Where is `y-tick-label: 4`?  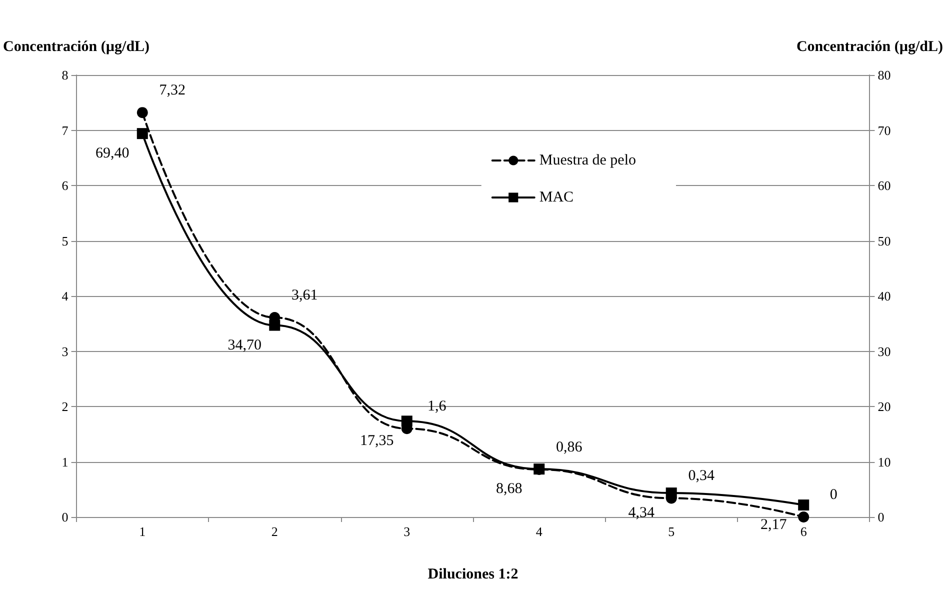
y-tick-label: 4 is located at coordinates (65, 296).